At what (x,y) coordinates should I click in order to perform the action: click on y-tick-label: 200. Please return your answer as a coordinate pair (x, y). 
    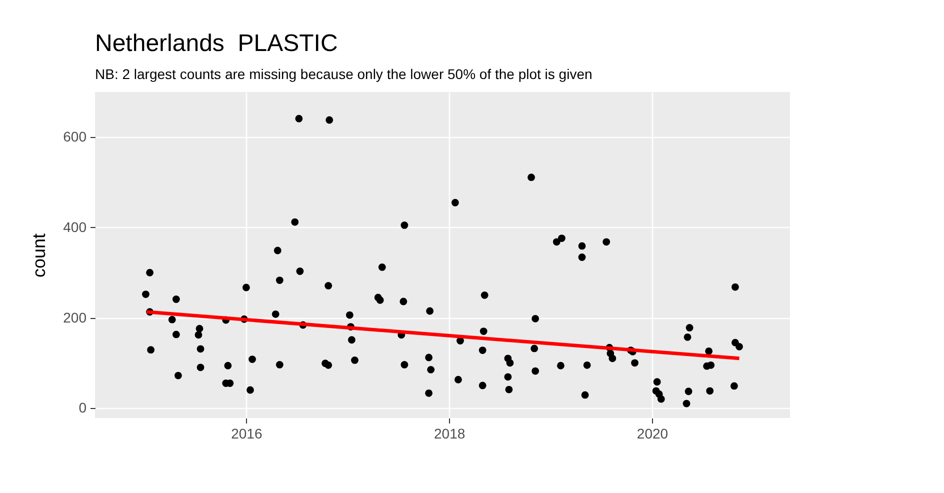
    Looking at the image, I should click on (75, 317).